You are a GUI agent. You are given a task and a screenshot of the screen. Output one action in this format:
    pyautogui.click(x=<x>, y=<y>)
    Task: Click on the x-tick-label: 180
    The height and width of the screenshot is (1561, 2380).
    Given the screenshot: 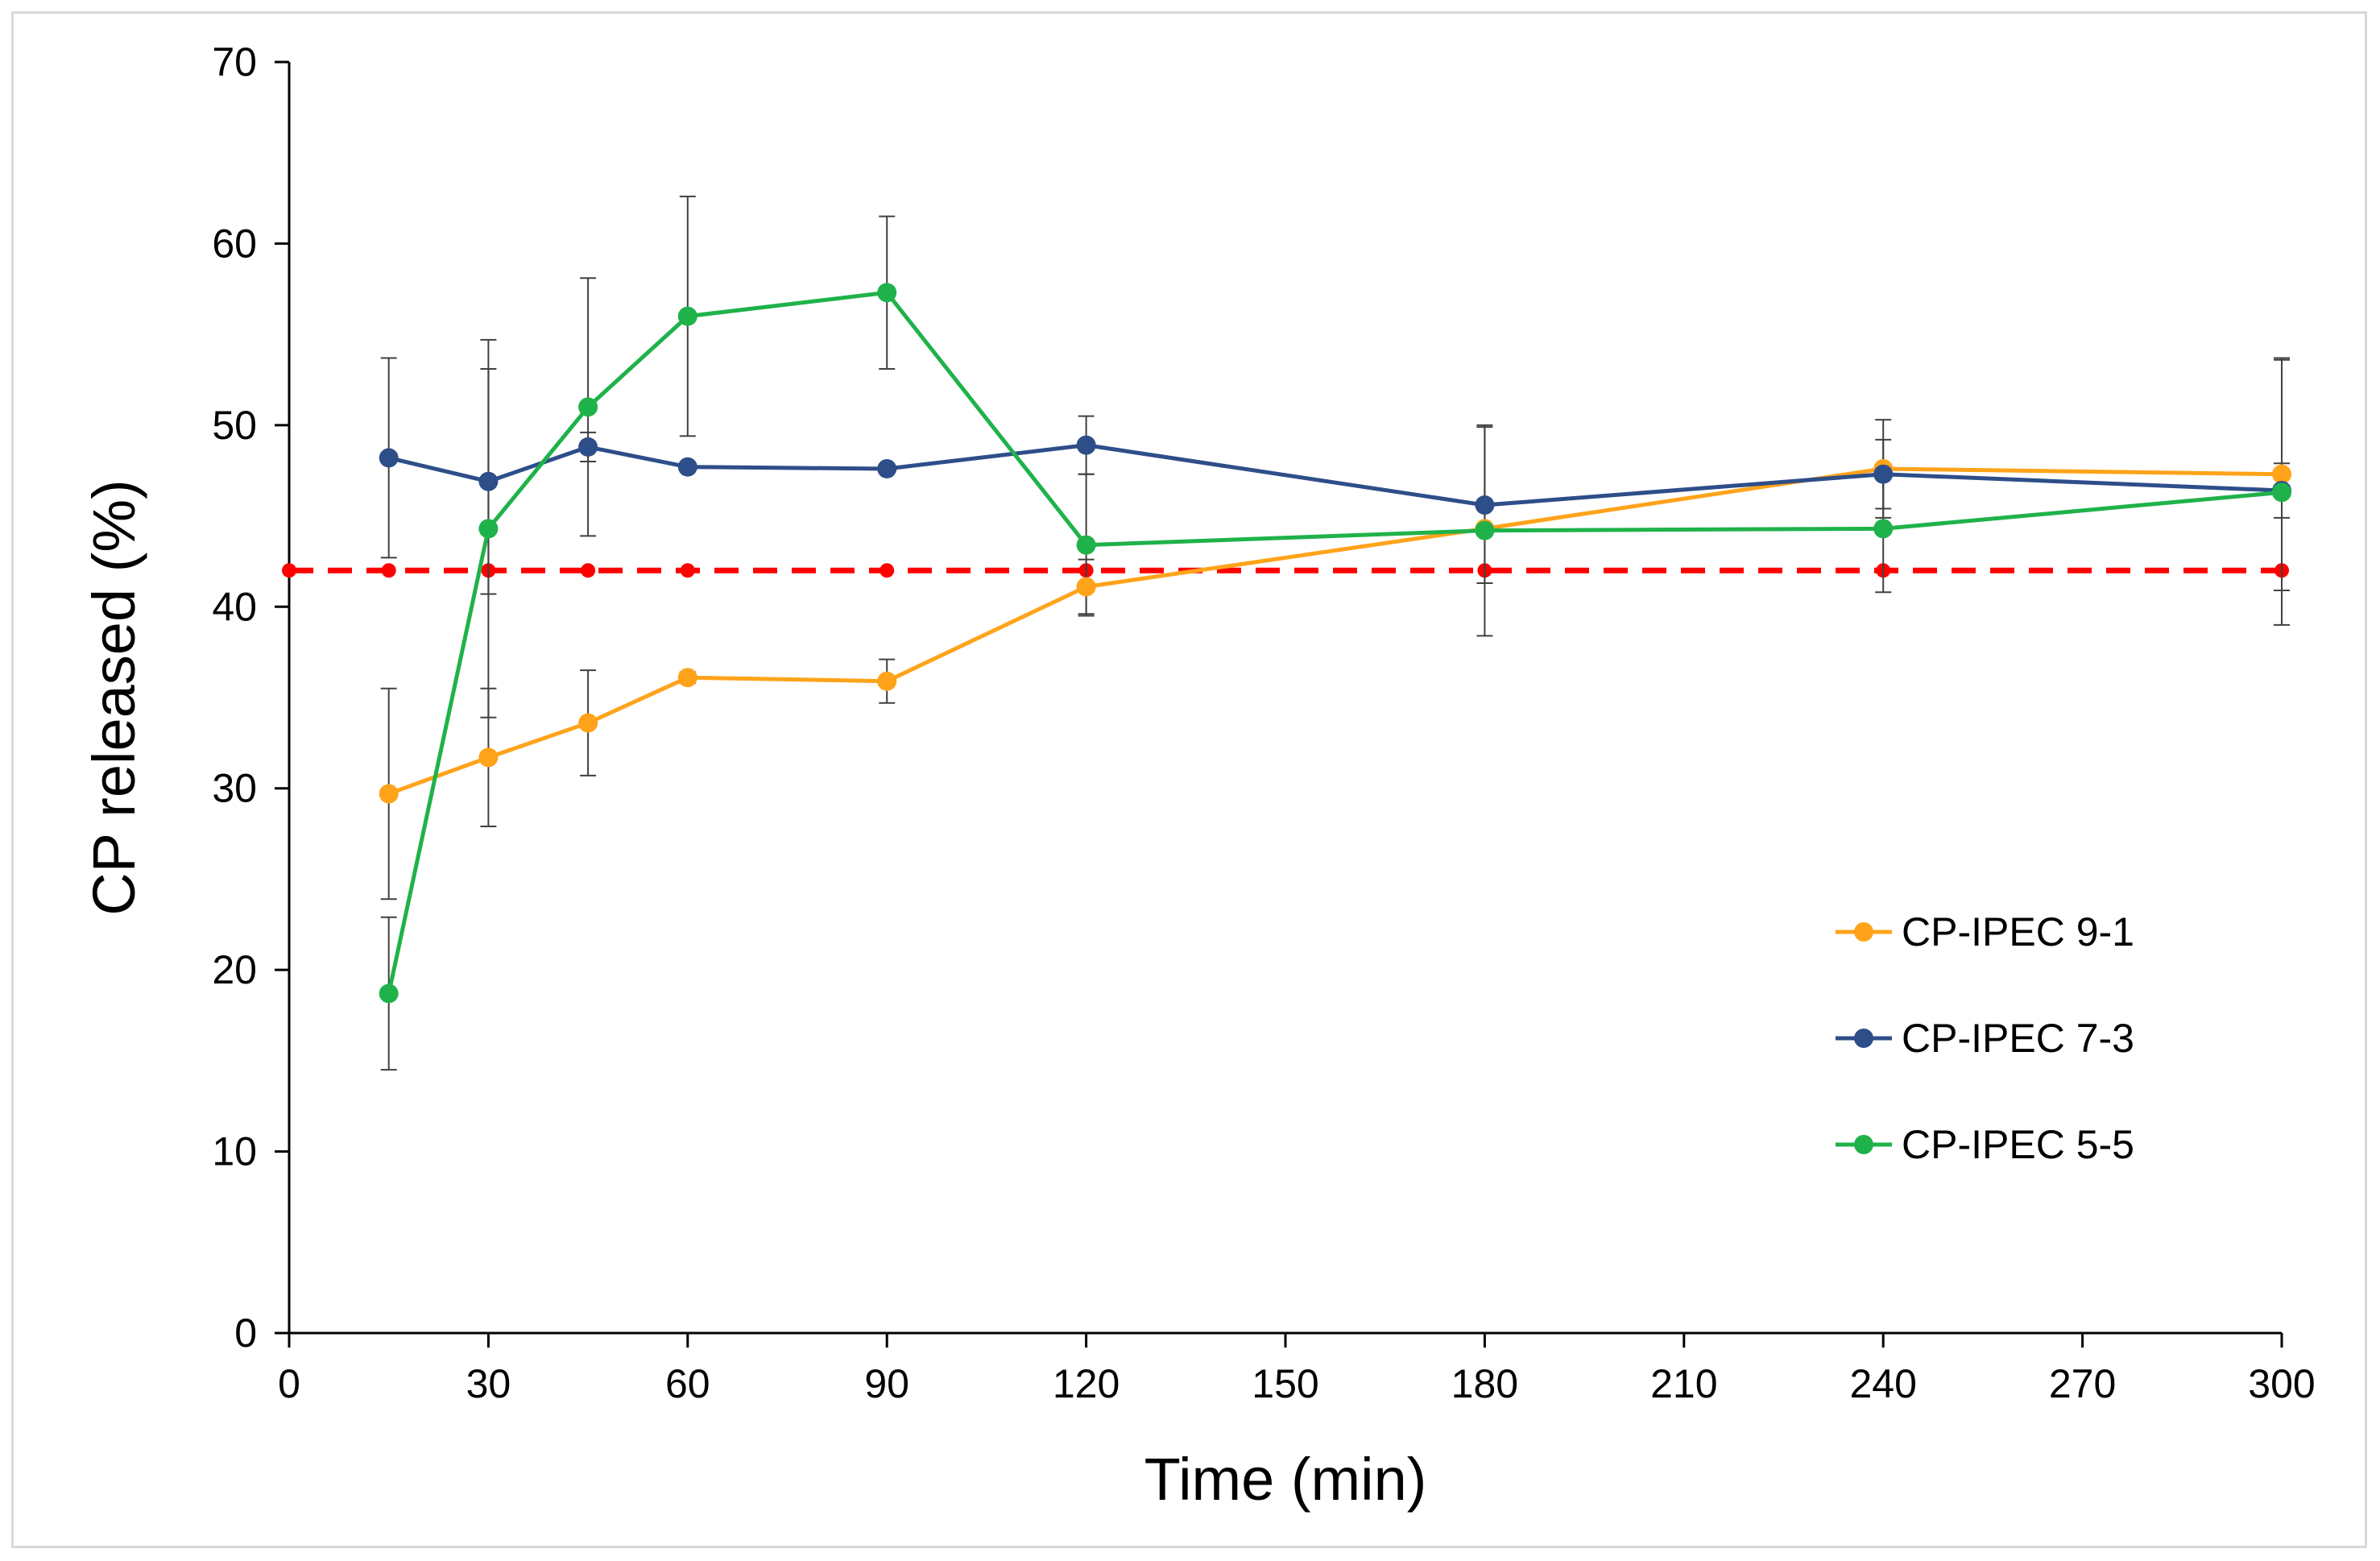 What is the action you would take?
    pyautogui.click(x=1484, y=1384)
    